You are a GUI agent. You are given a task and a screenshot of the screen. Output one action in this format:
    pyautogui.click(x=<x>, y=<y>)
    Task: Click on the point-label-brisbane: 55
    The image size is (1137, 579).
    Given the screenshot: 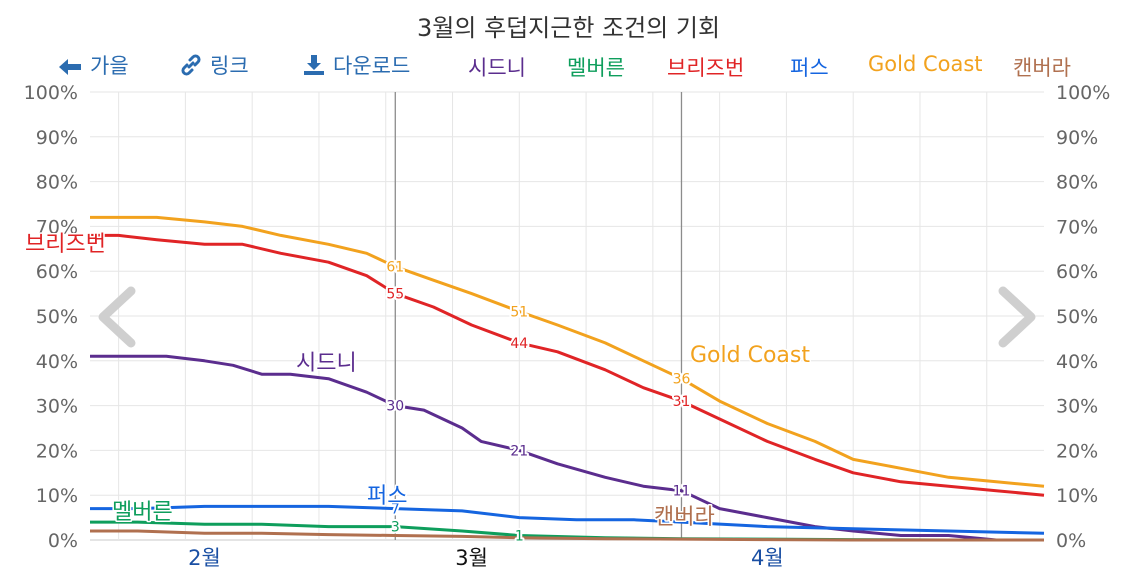 What is the action you would take?
    pyautogui.click(x=395, y=295)
    